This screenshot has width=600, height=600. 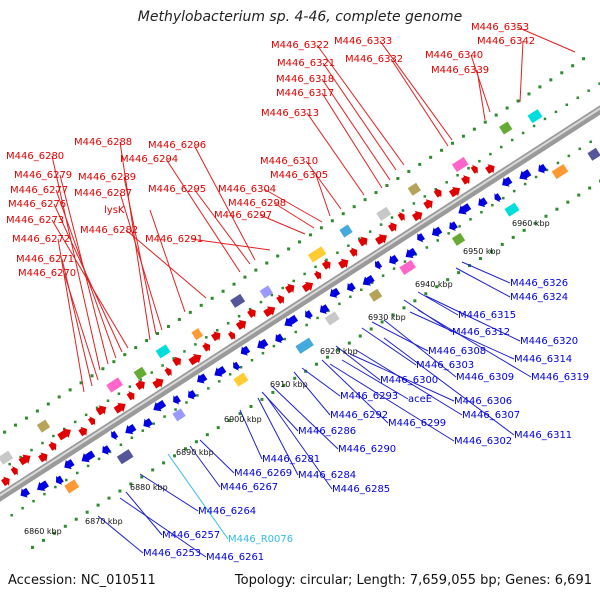 I want to click on forward-gene-label: M446_6272, so click(x=41, y=239).